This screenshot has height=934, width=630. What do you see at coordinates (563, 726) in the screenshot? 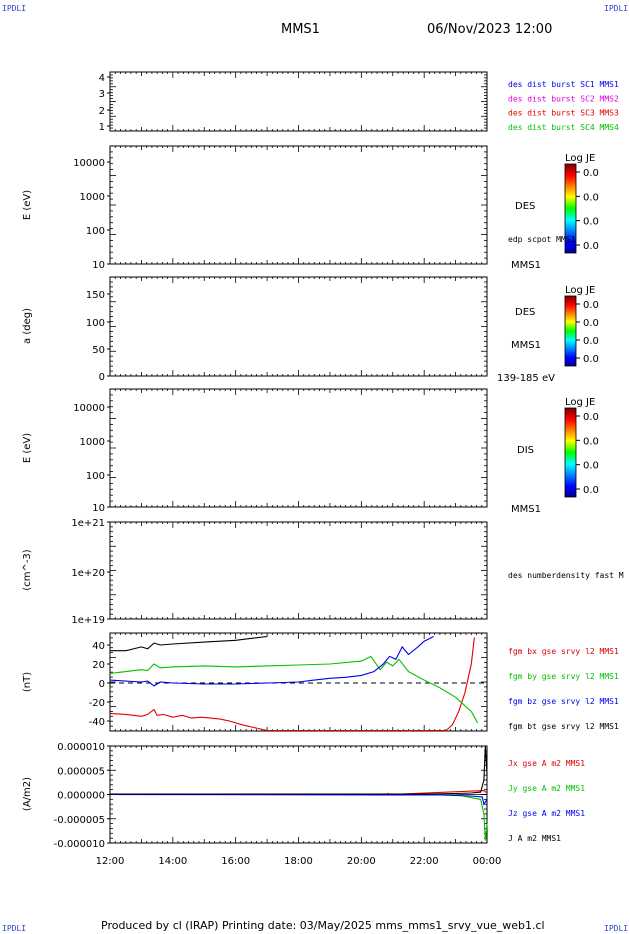
I see `legend-bfield-entry: fgm bt gse srvy l2 MMS1` at bounding box center [563, 726].